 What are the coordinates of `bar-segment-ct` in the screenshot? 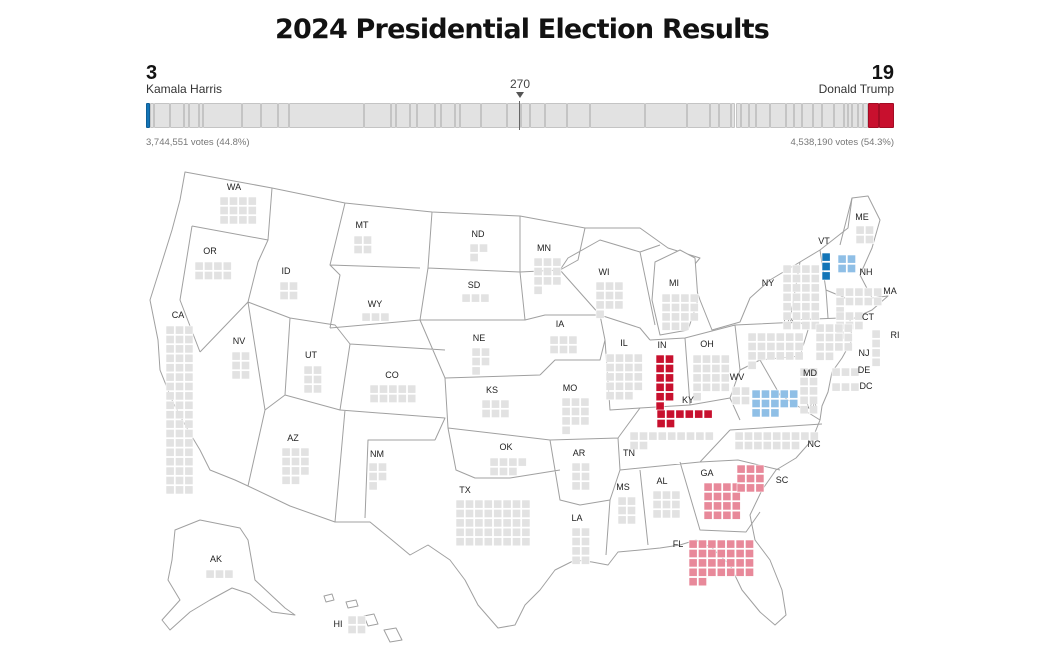 It's located at (194, 115).